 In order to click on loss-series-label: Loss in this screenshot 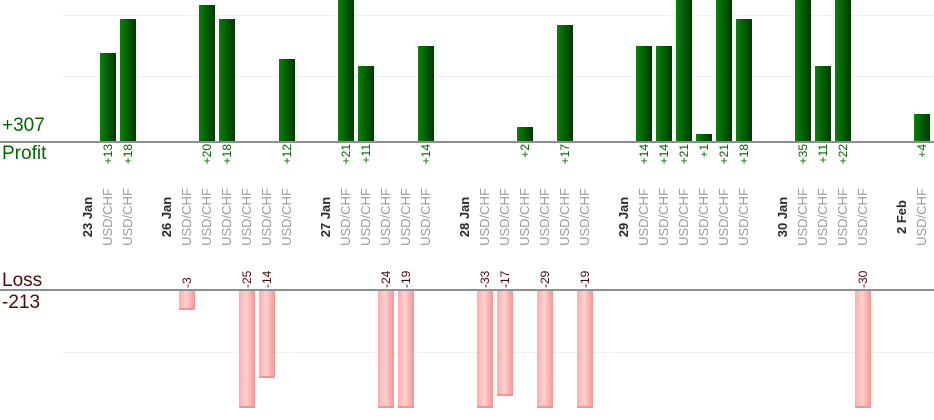, I will do `click(22, 280)`.